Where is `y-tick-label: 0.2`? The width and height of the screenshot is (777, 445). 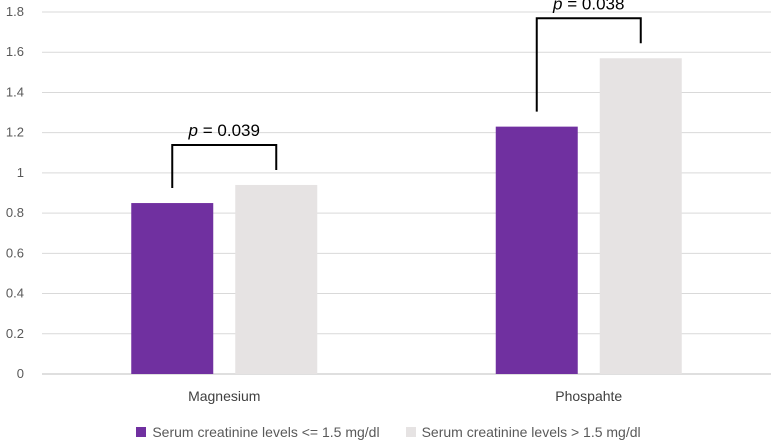 y-tick-label: 0.2 is located at coordinates (15, 333).